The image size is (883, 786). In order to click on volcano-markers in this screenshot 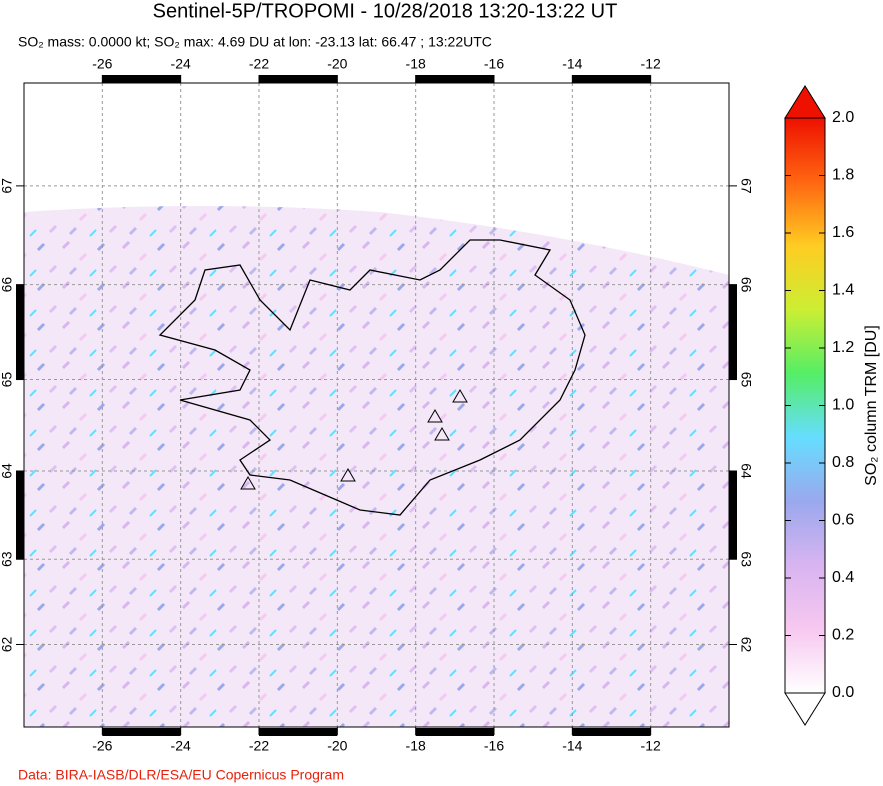, I will do `click(354, 439)`.